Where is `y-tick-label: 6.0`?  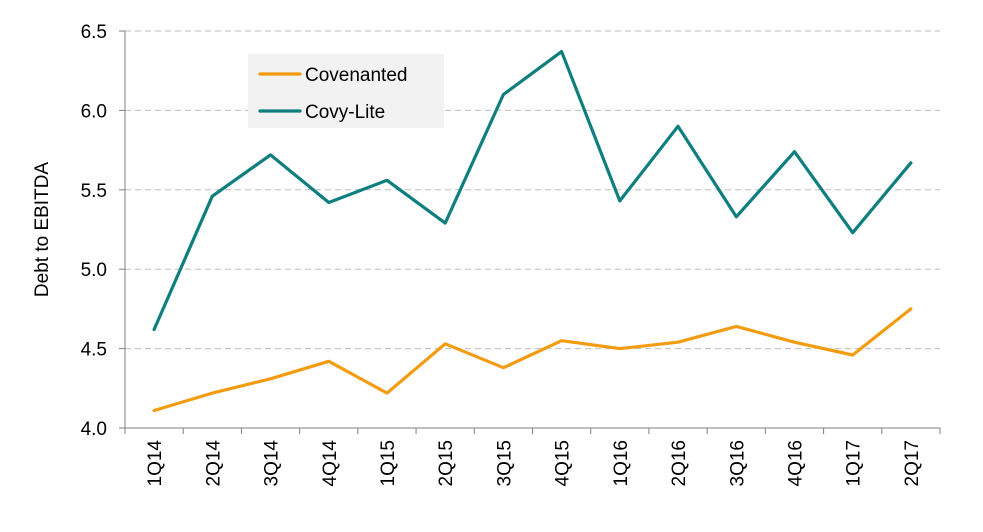 y-tick-label: 6.0 is located at coordinates (94, 111).